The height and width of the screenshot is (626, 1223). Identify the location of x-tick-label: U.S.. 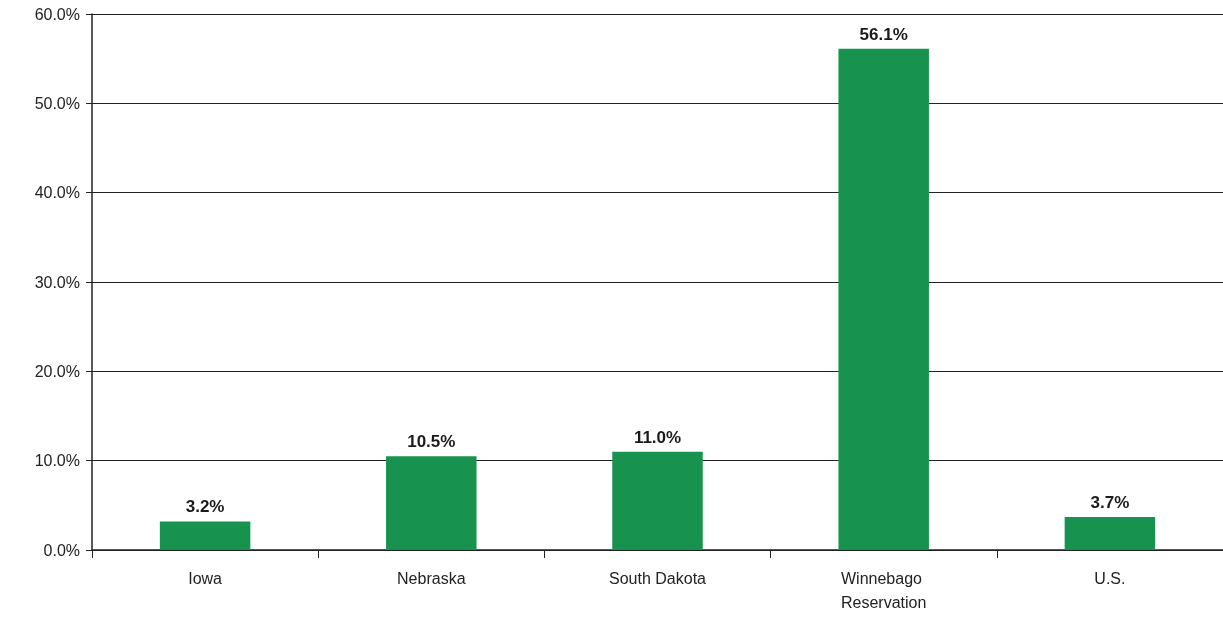
(1110, 578).